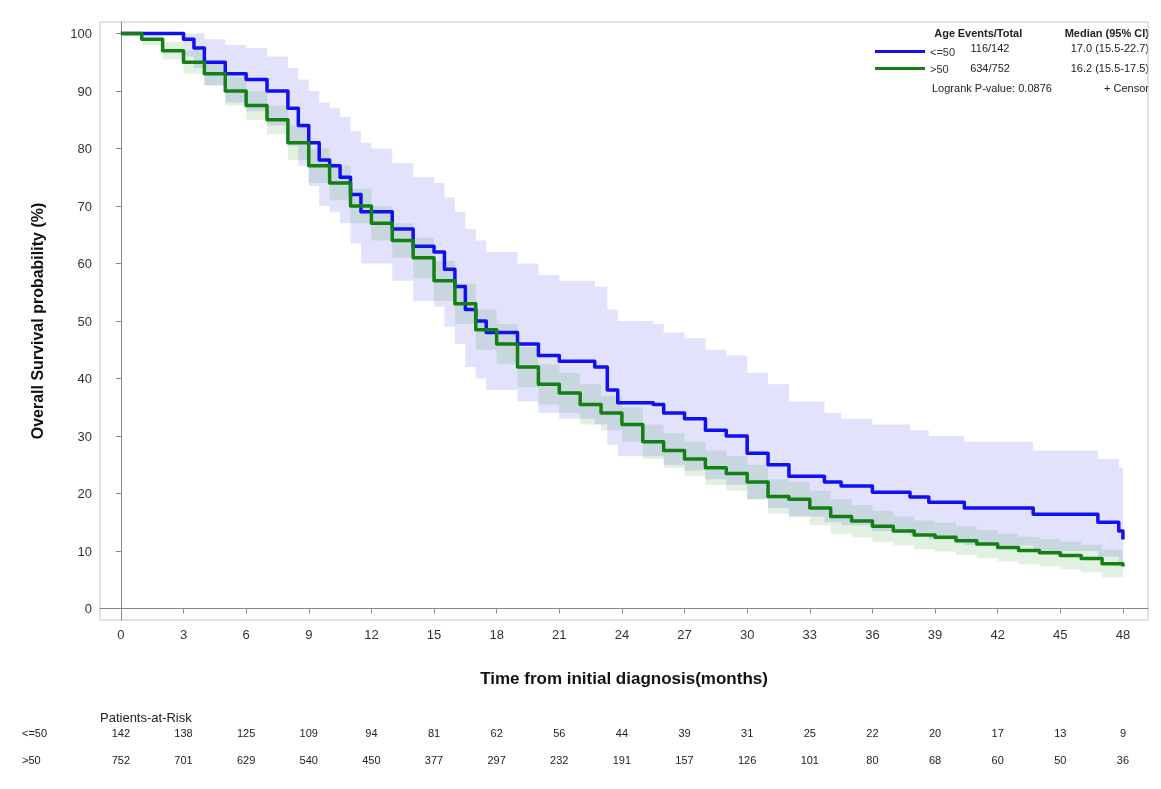  Describe the element at coordinates (88, 608) in the screenshot. I see `y-tick-label: 0` at that location.